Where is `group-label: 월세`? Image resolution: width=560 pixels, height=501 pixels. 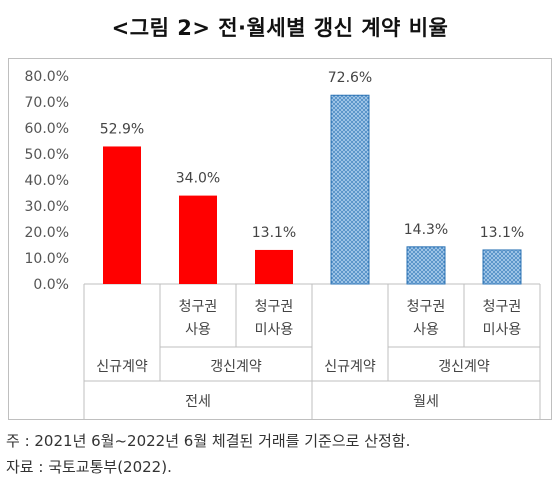 group-label: 월세 is located at coordinates (426, 402).